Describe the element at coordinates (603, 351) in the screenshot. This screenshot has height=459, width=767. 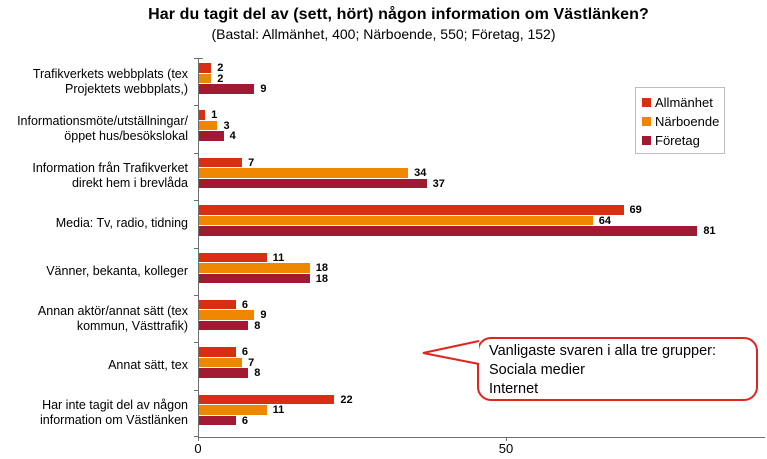
I see `annotation-line: Vanligaste svaren i alla tre grupper:` at that location.